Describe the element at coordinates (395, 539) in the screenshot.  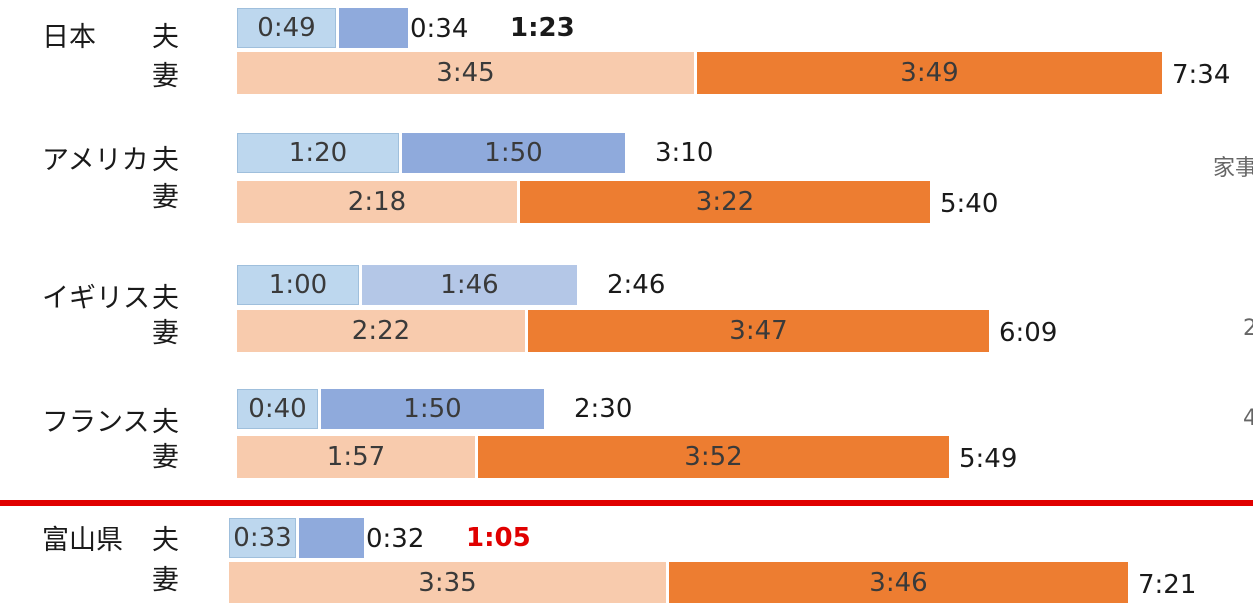
I see `bar-husband-2-label: 0:32` at that location.